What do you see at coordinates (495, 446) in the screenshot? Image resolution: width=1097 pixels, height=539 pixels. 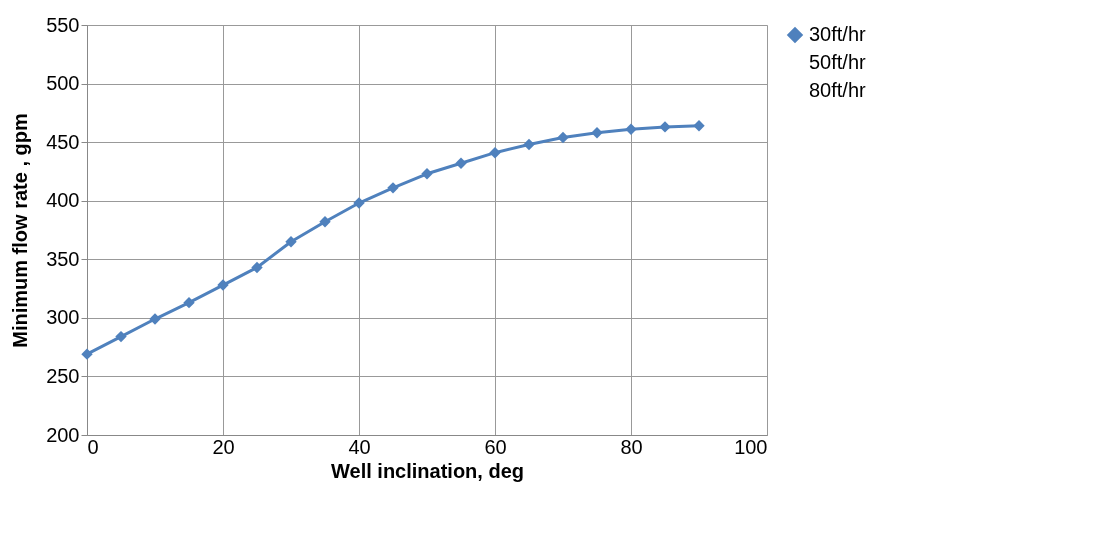 I see `x-tick-label: 60` at bounding box center [495, 446].